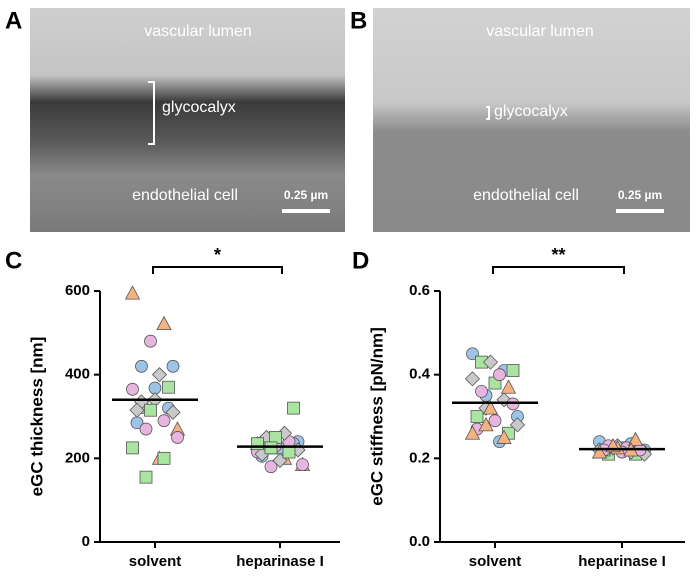  Describe the element at coordinates (419, 457) in the screenshot. I see `y-tick-label: 0.2` at that location.